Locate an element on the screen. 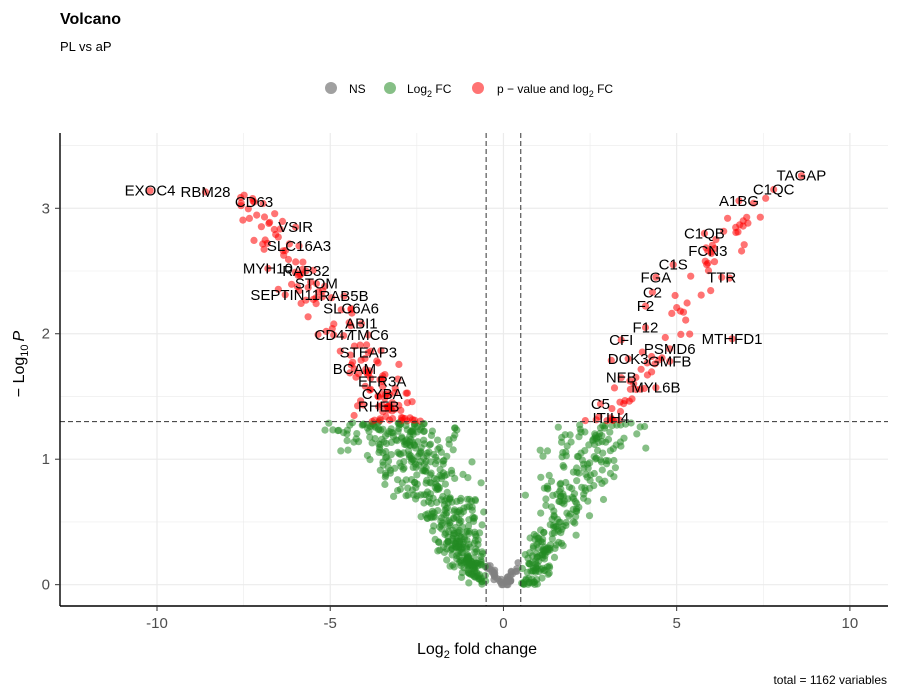 This screenshot has height=700, width=900. y-axis-title-prefix: − Log is located at coordinates (19, 377).